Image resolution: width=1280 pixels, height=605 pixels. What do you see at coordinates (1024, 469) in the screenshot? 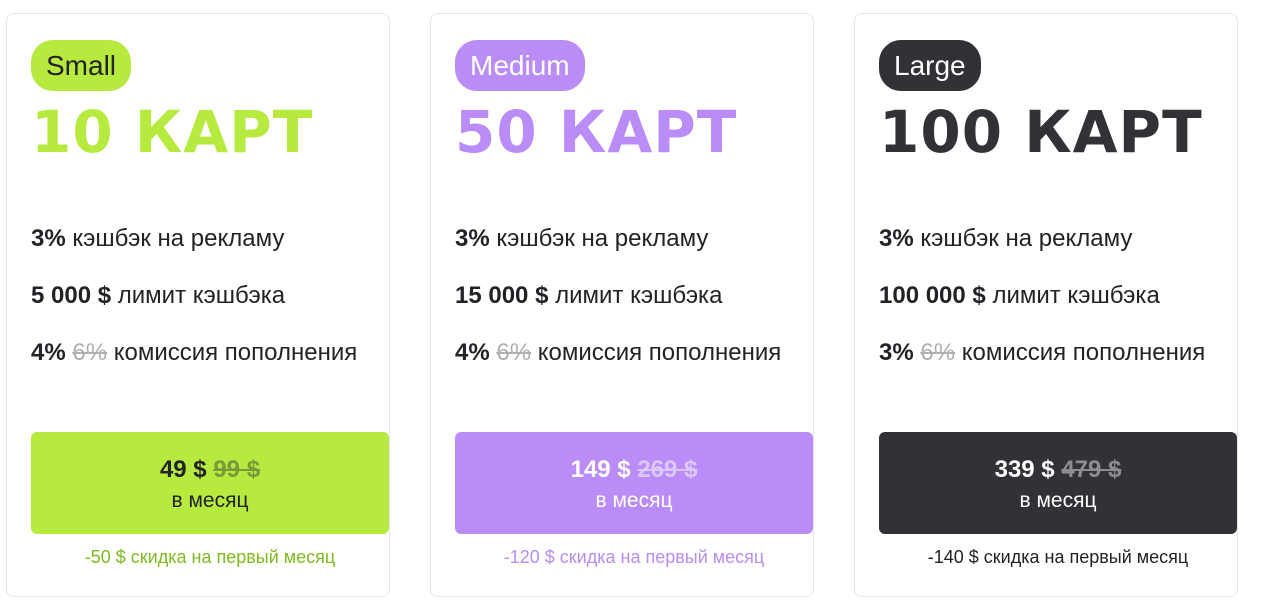
I see `price-current: 339 $` at bounding box center [1024, 469].